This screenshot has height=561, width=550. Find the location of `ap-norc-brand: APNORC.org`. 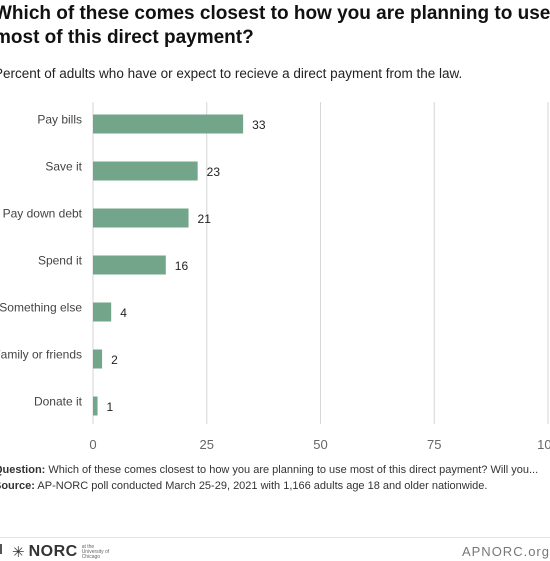

ap-norc-brand: APNORC.org is located at coordinates (505, 551).